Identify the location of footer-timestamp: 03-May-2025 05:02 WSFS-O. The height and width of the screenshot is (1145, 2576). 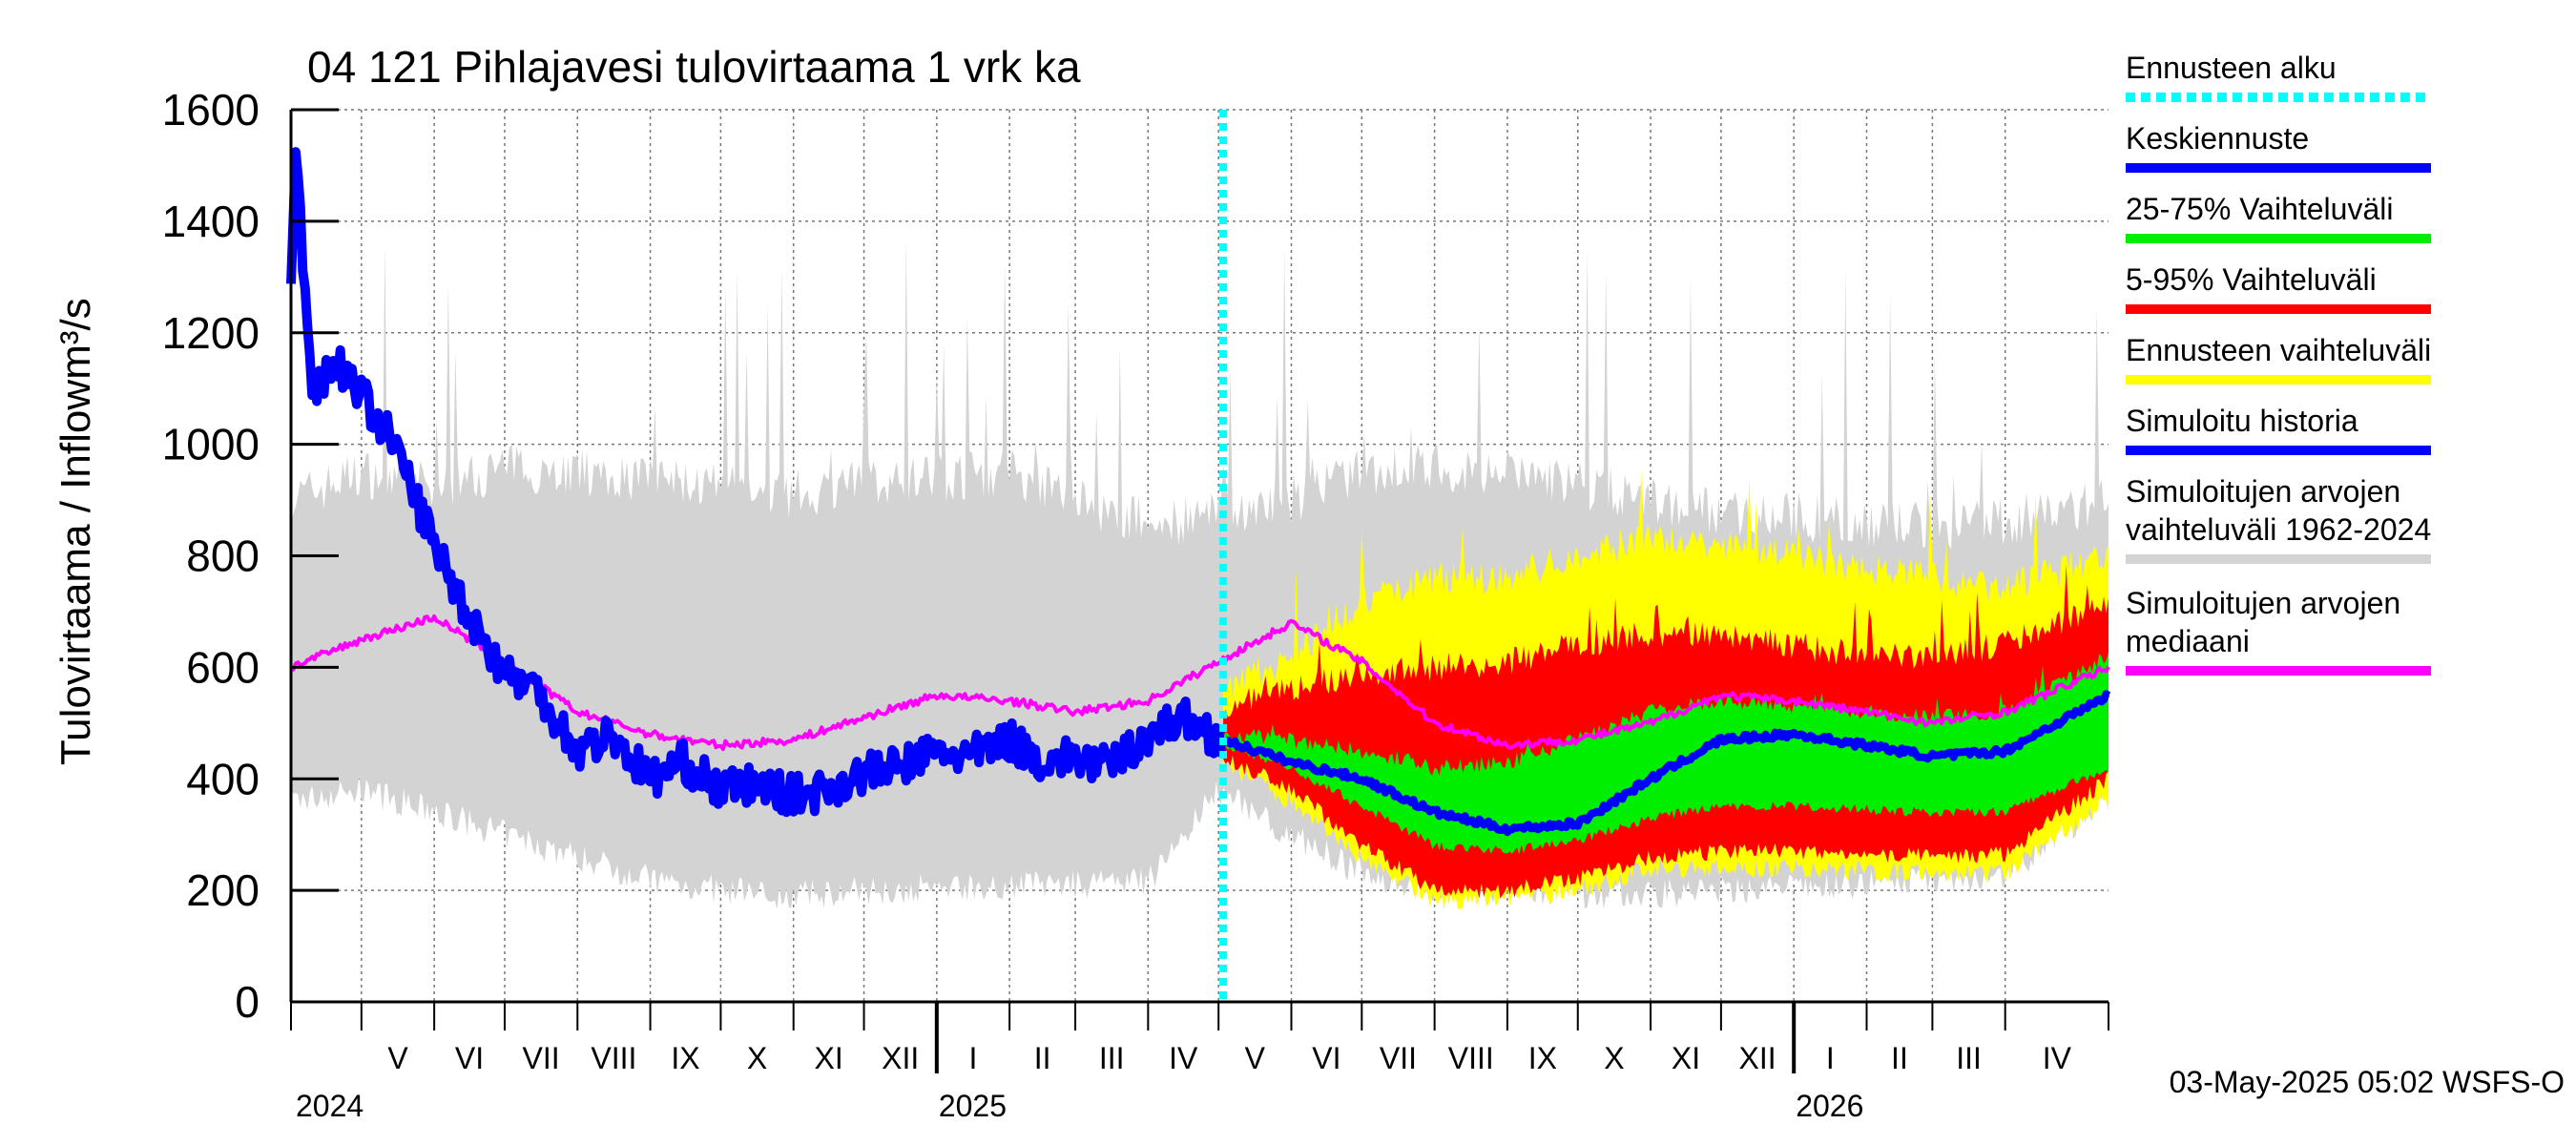
(2367, 1082).